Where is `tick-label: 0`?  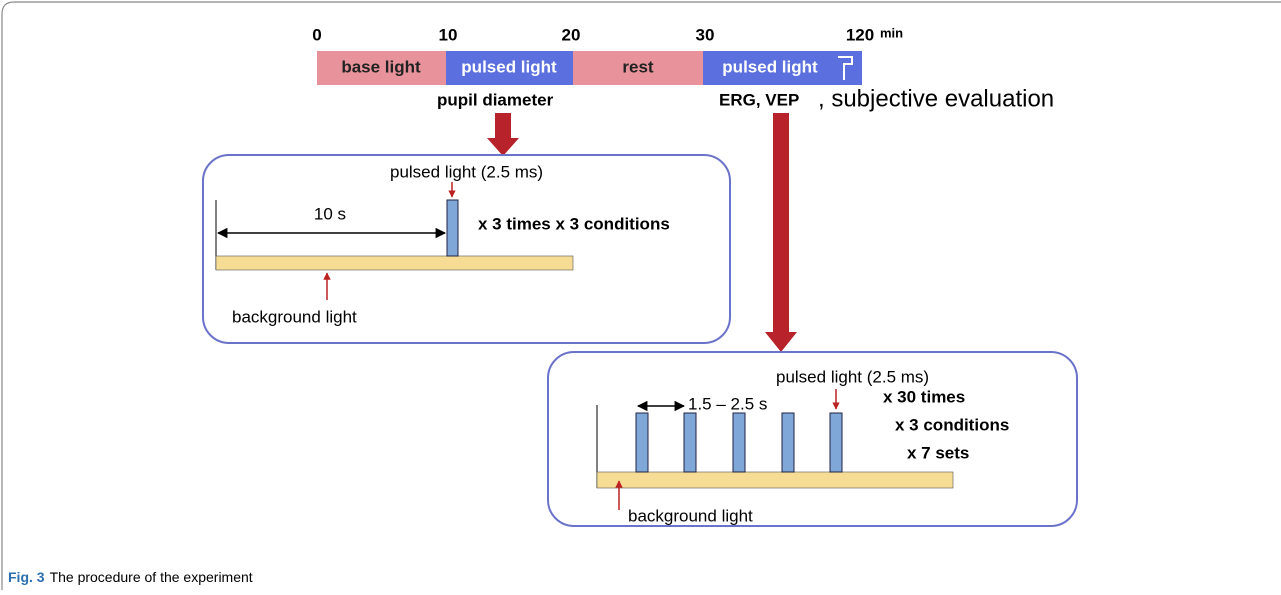 tick-label: 0 is located at coordinates (316, 34).